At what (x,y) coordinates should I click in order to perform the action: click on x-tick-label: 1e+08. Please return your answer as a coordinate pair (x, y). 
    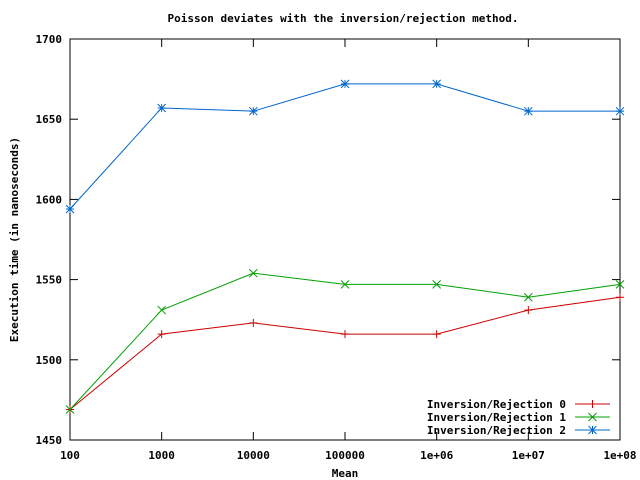
    Looking at the image, I should click on (619, 455).